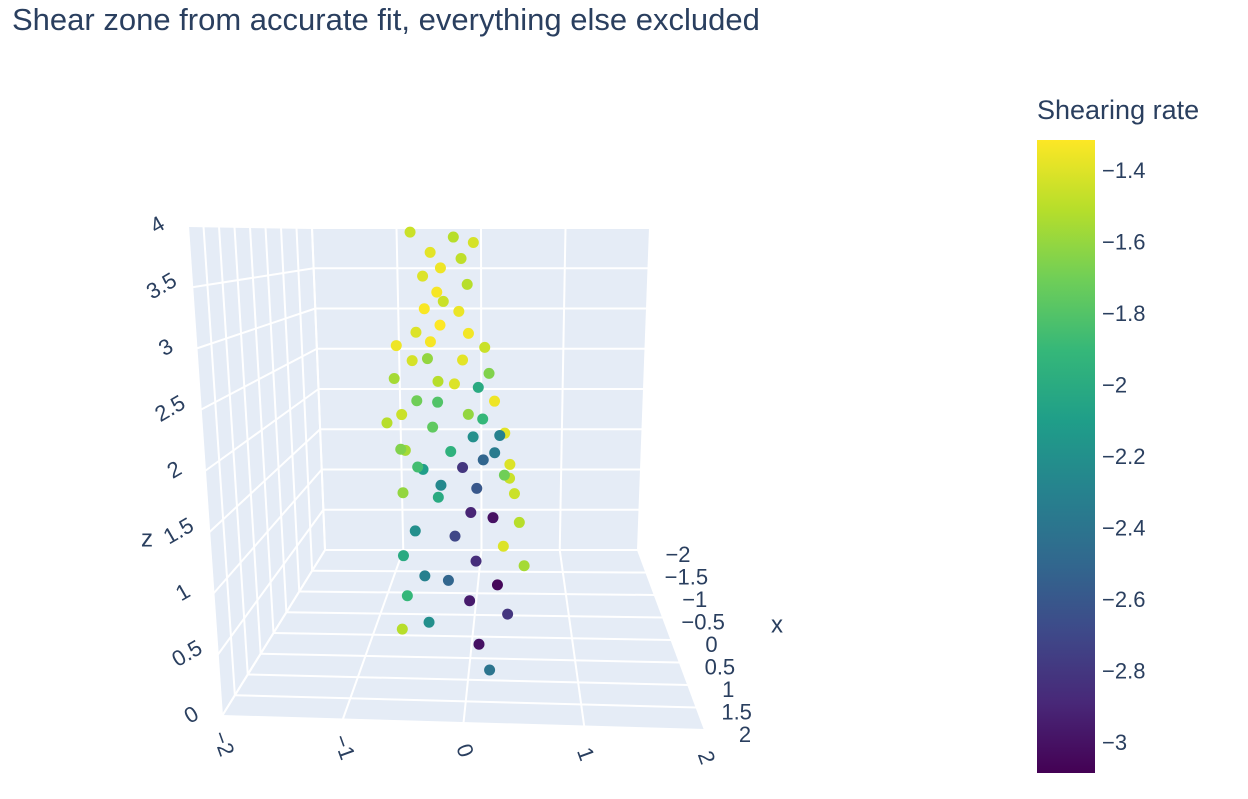 This screenshot has width=1248, height=799. What do you see at coordinates (182, 592) in the screenshot?
I see `z-tick-label: 1` at bounding box center [182, 592].